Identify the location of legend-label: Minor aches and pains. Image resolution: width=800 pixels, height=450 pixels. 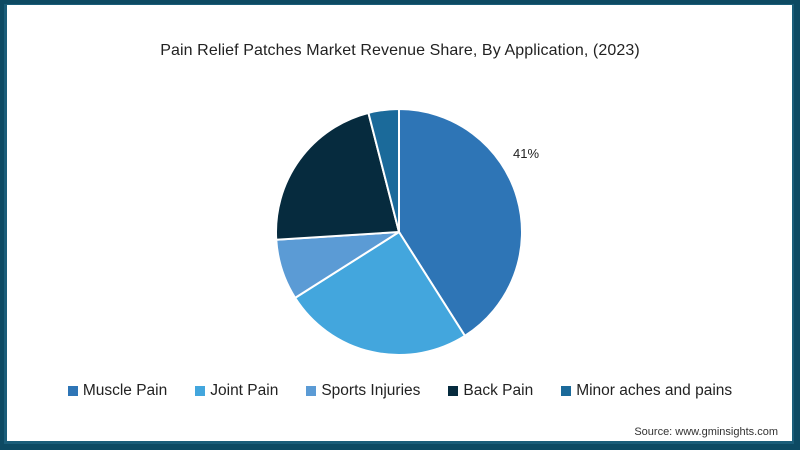
(654, 390).